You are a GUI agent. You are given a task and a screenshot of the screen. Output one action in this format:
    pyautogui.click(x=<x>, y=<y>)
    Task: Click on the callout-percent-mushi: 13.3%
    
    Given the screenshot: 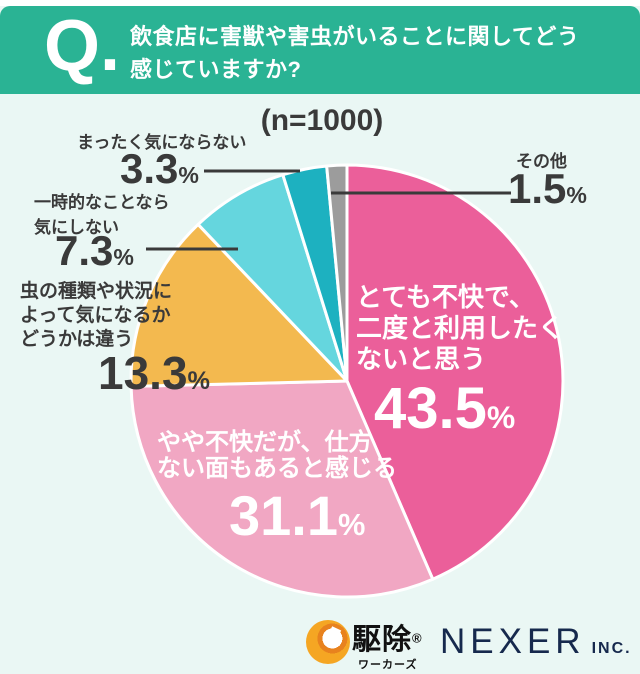 What is the action you would take?
    pyautogui.click(x=154, y=373)
    